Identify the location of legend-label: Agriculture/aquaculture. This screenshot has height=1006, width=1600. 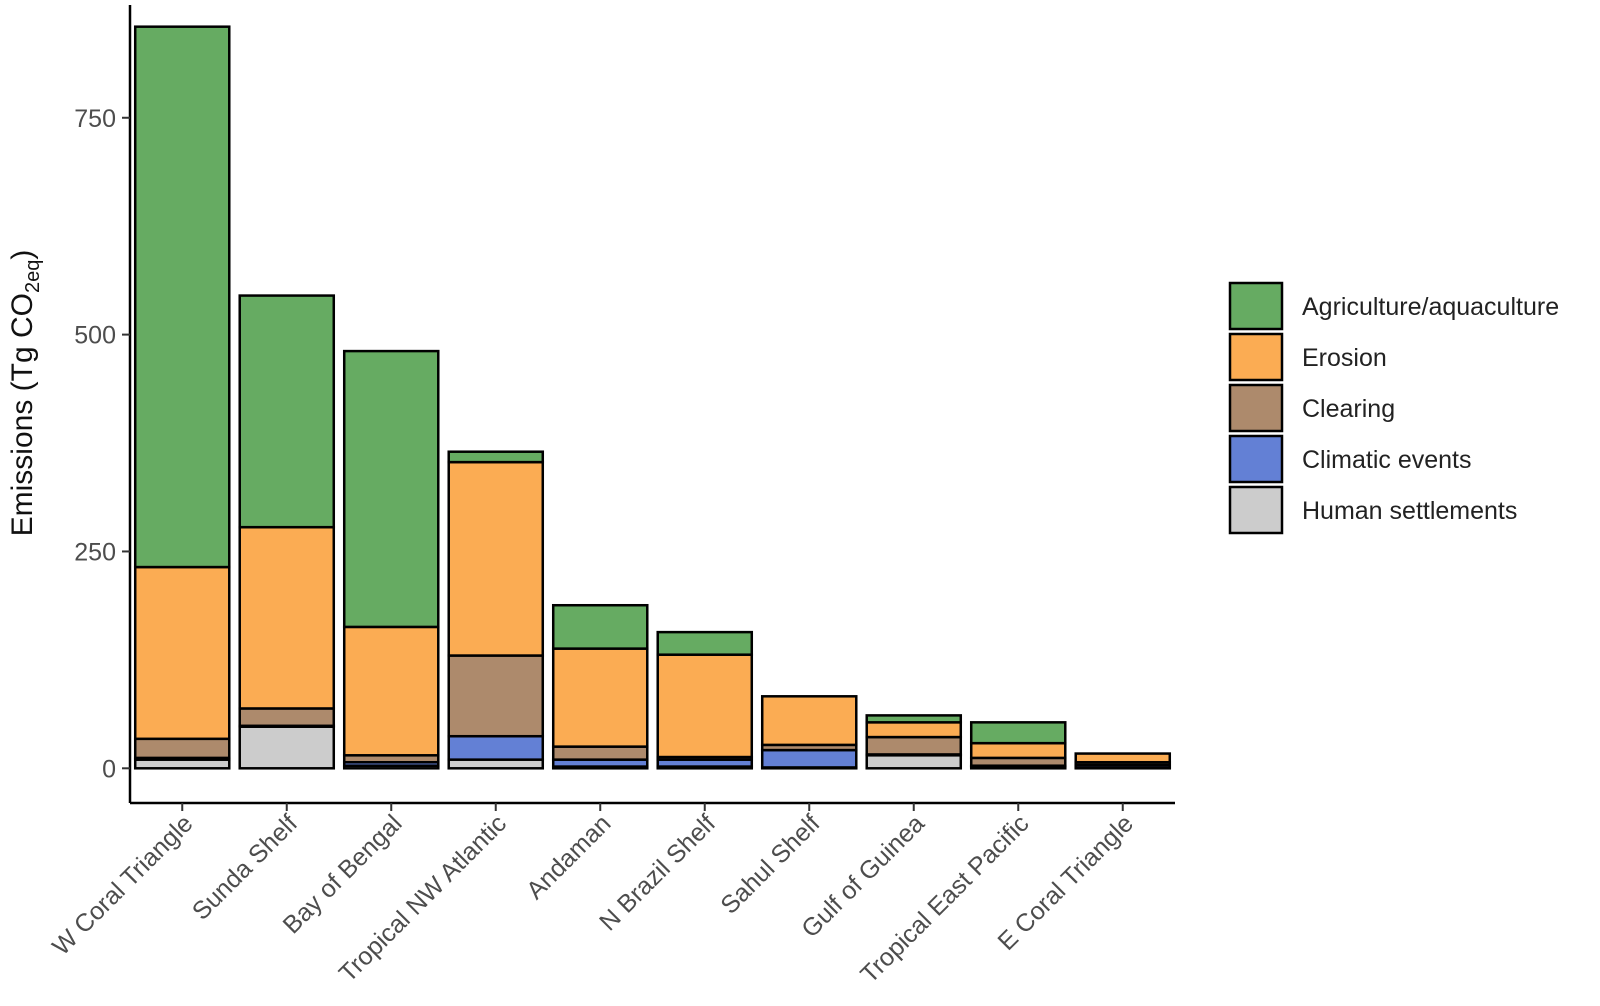
(1430, 307).